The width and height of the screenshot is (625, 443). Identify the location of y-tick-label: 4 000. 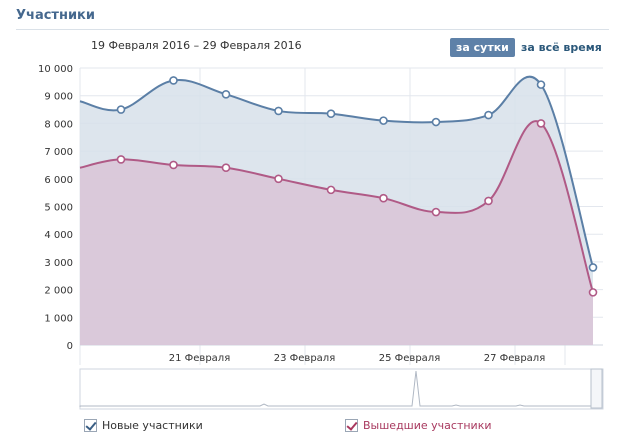
(58, 235).